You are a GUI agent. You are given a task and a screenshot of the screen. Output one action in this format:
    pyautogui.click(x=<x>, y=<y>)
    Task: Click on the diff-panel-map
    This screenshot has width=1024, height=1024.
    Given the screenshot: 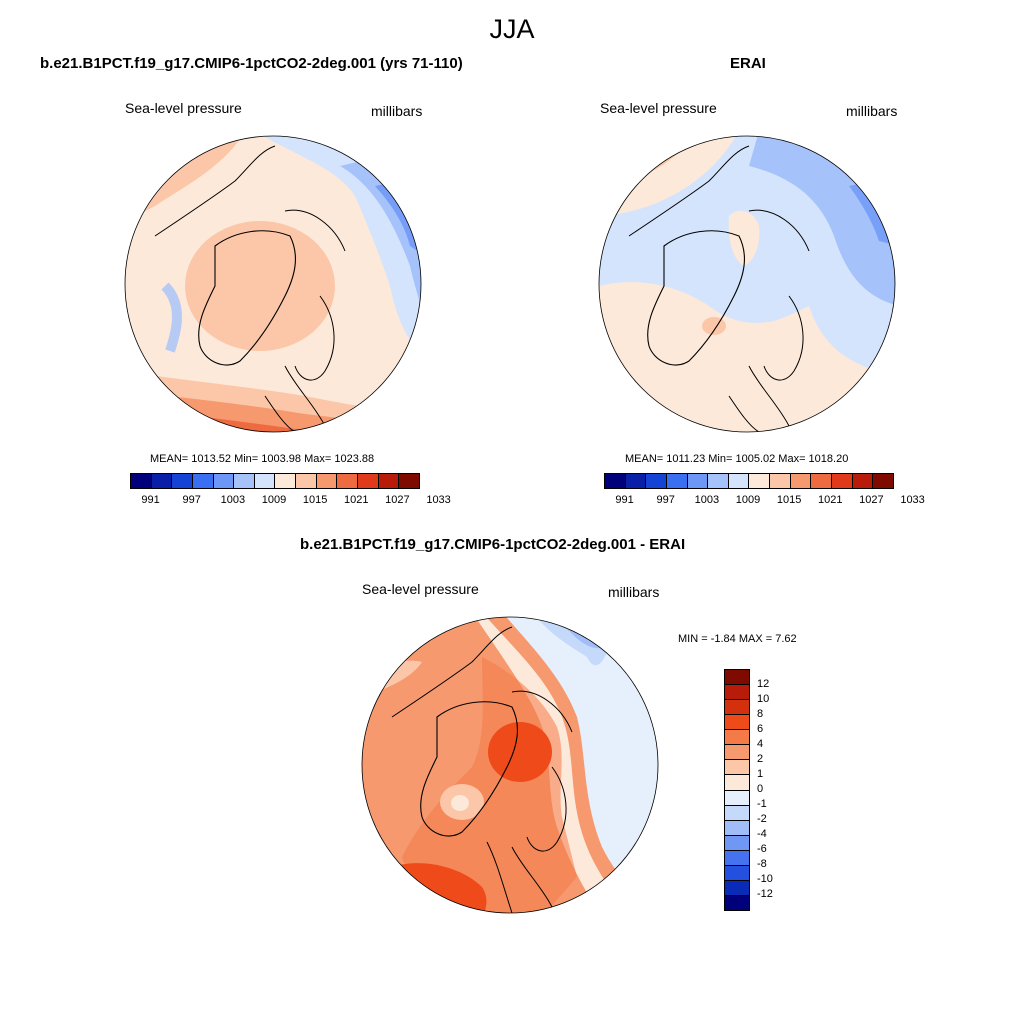 What is the action you would take?
    pyautogui.click(x=510, y=765)
    